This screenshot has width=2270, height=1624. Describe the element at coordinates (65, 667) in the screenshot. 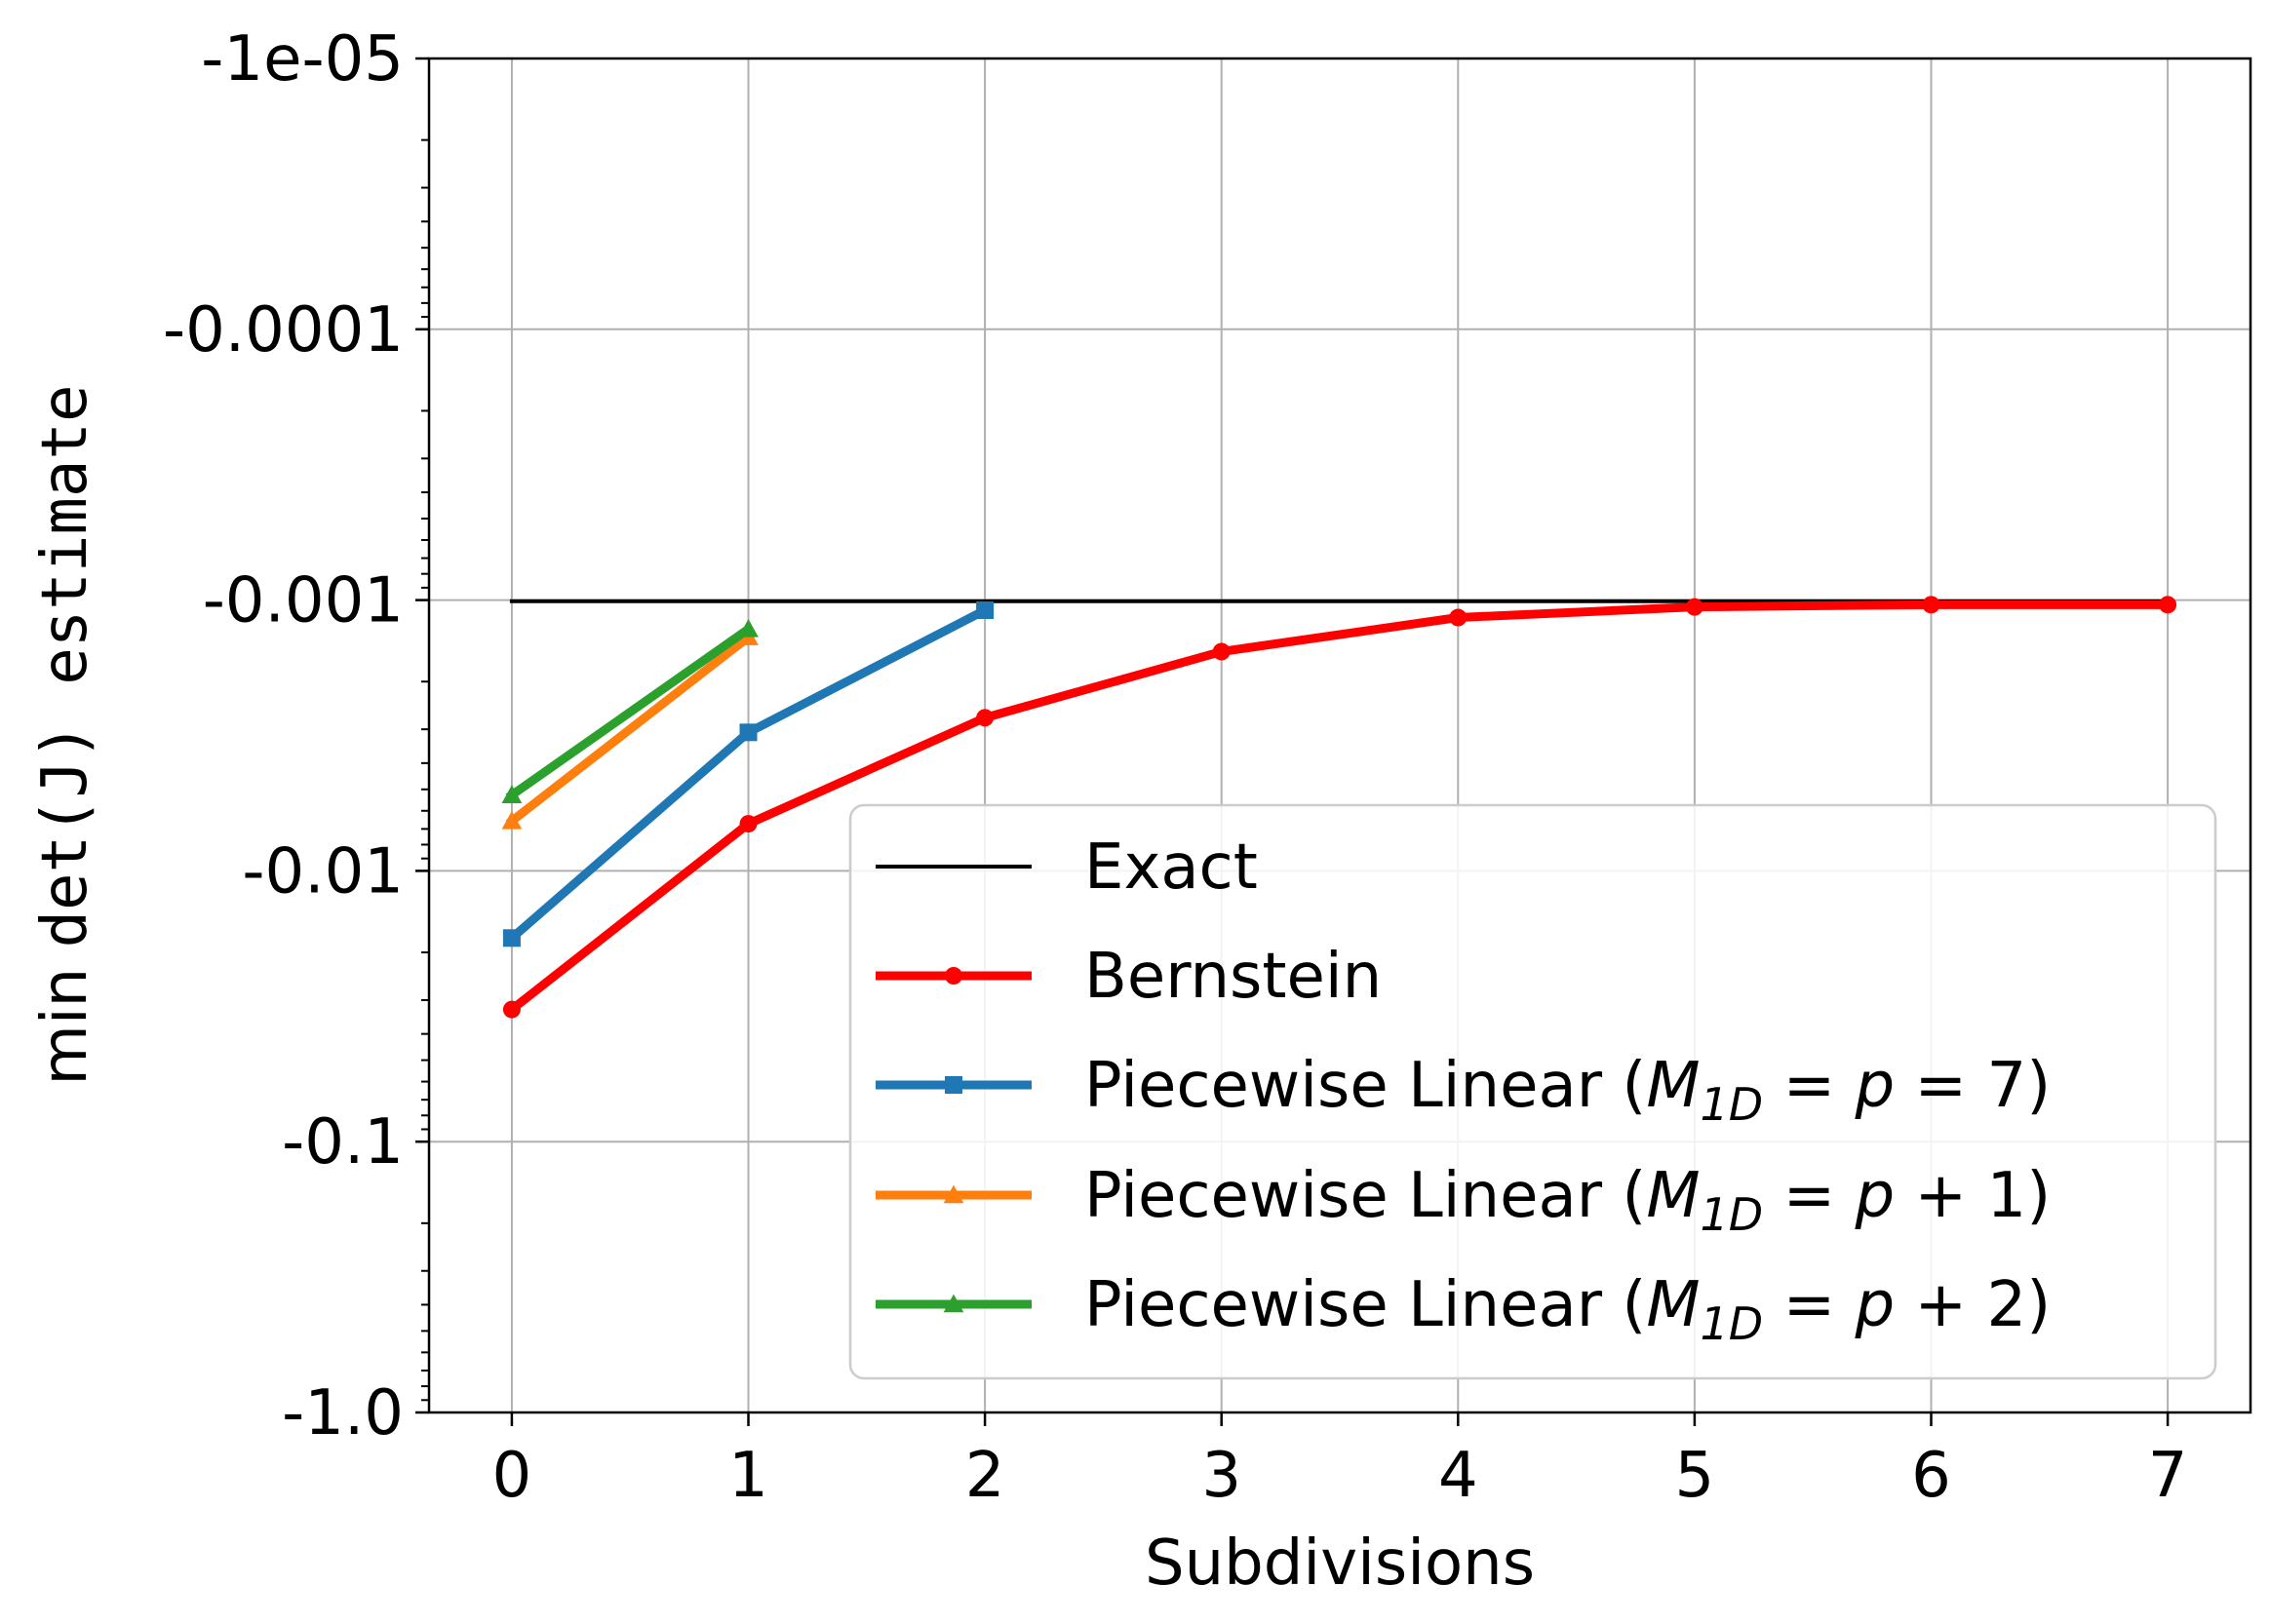

I see `y-axis-label-mono: det(J) estimate` at that location.